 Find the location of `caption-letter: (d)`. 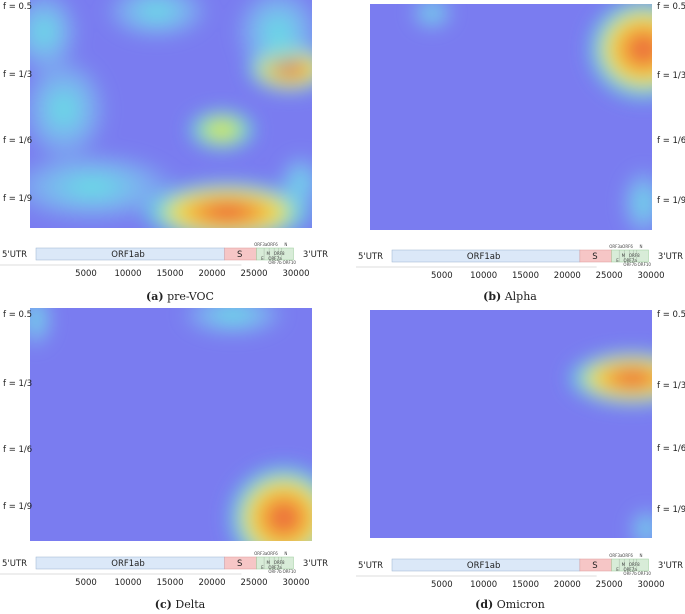

caption-letter: (d) is located at coordinates (484, 604).